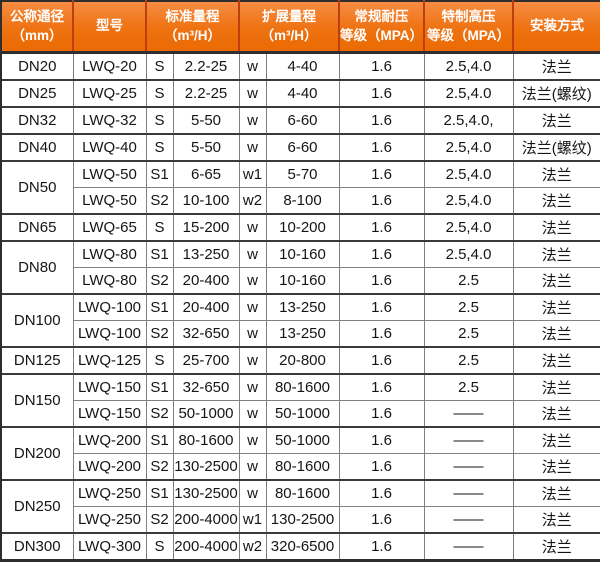 This screenshot has width=600, height=562. I want to click on cell-std-range: 5-50, so click(206, 147).